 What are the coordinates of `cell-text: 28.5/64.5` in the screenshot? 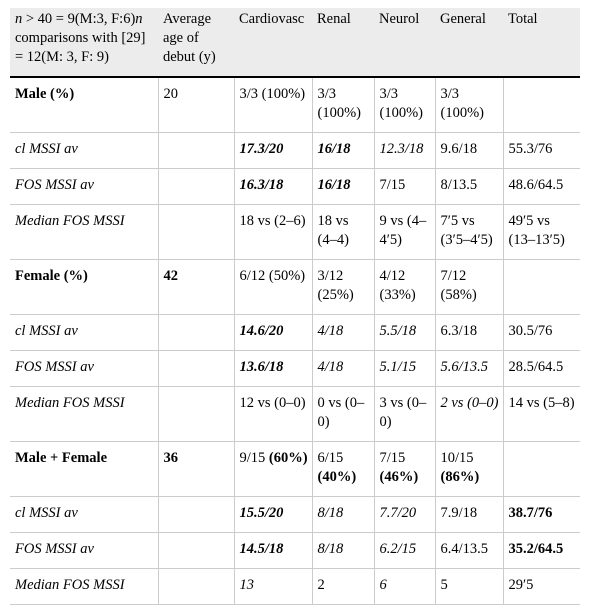 It's located at (536, 367).